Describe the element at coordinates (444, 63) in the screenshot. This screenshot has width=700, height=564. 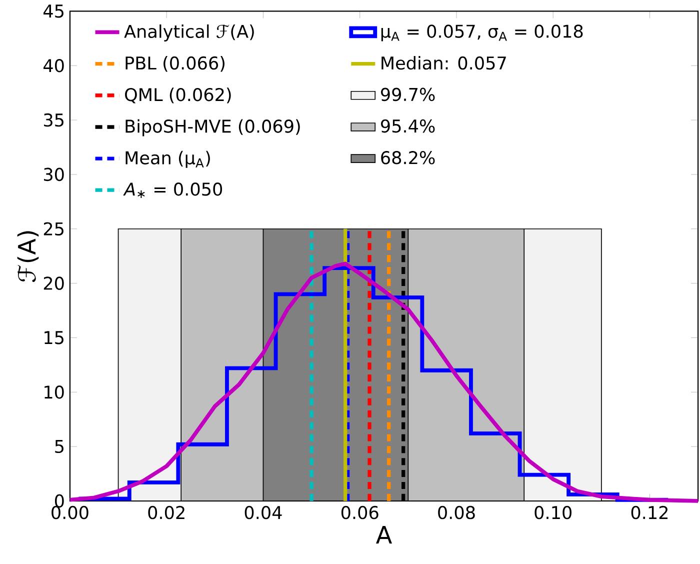
I see `legend-label: Median: 0.057` at that location.